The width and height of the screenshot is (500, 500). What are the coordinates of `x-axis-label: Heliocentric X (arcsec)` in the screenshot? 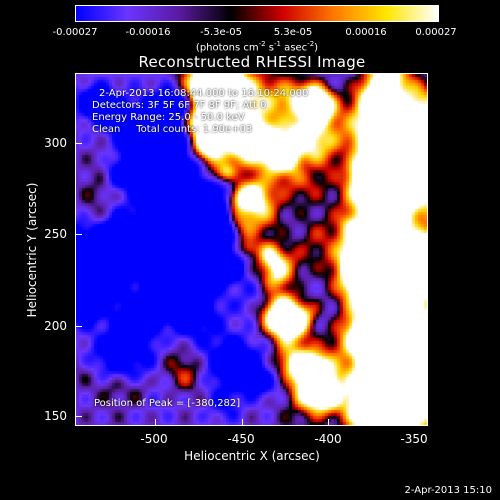 It's located at (252, 456).